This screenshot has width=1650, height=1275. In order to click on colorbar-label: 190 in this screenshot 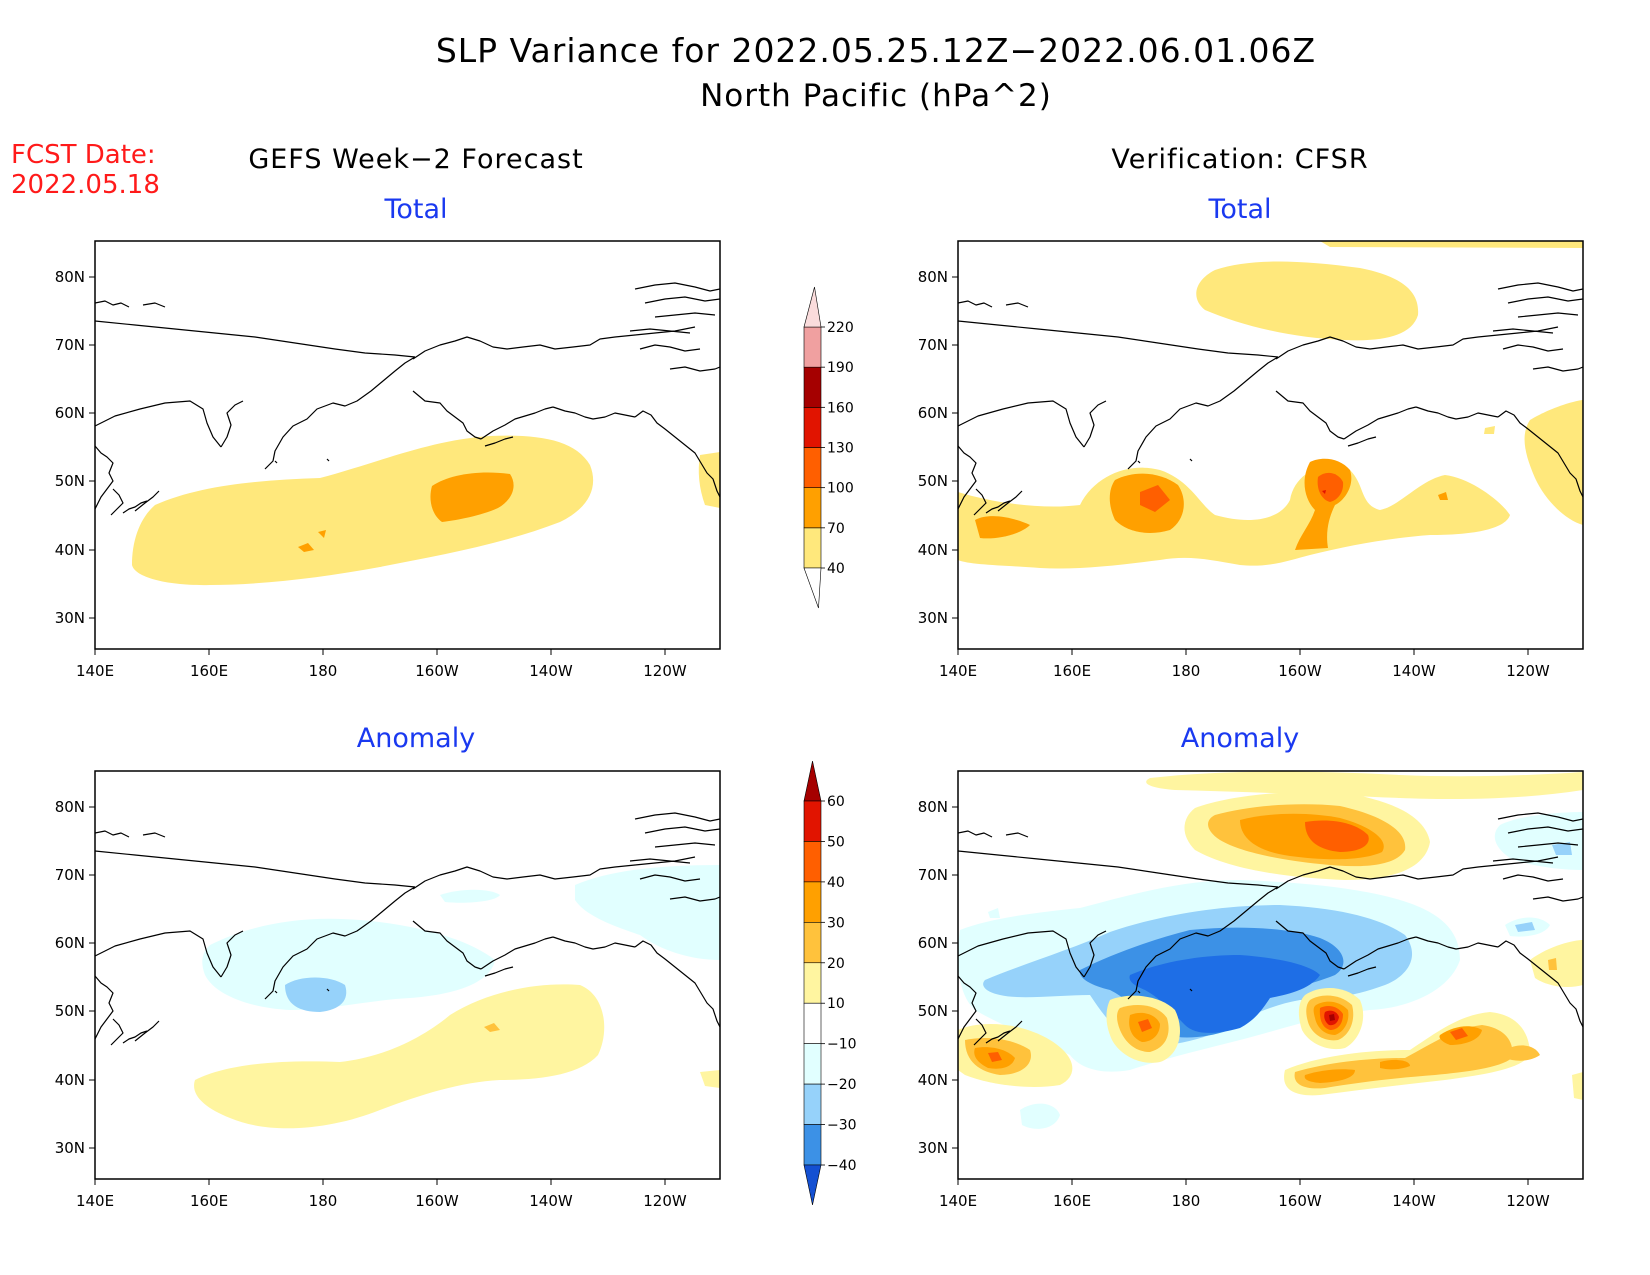, I will do `click(840, 368)`.